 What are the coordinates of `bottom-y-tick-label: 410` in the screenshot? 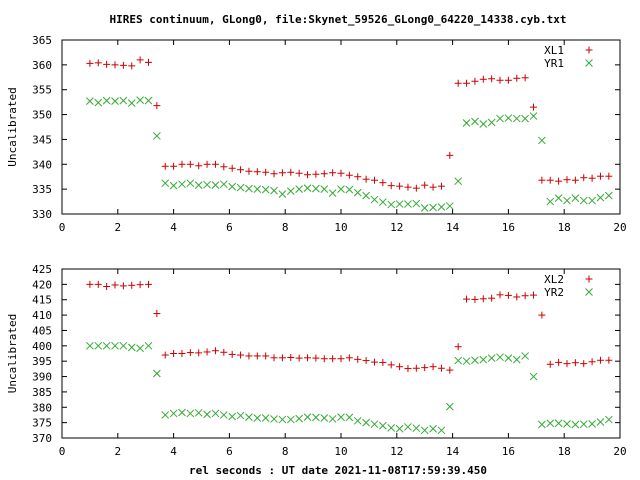 It's located at (42, 315).